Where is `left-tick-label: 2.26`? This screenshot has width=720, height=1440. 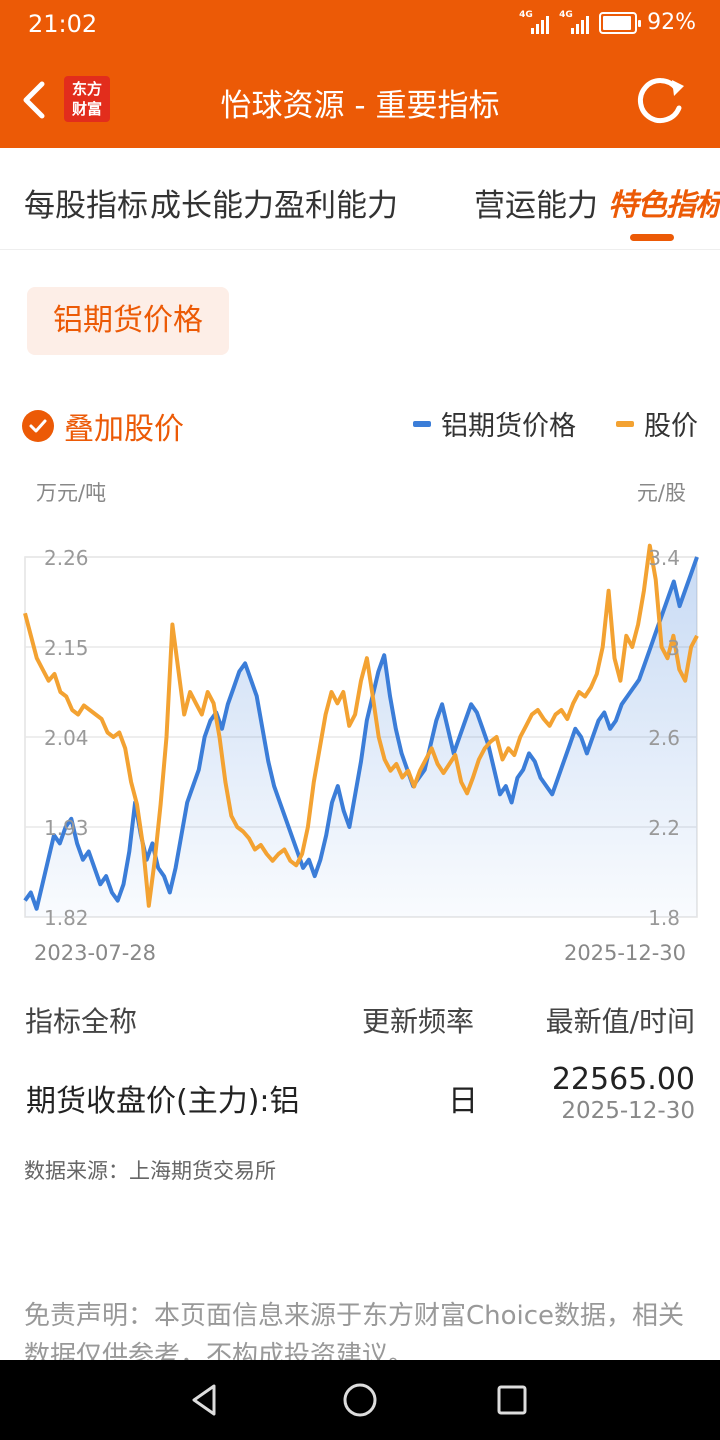
left-tick-label: 2.26 is located at coordinates (66, 558).